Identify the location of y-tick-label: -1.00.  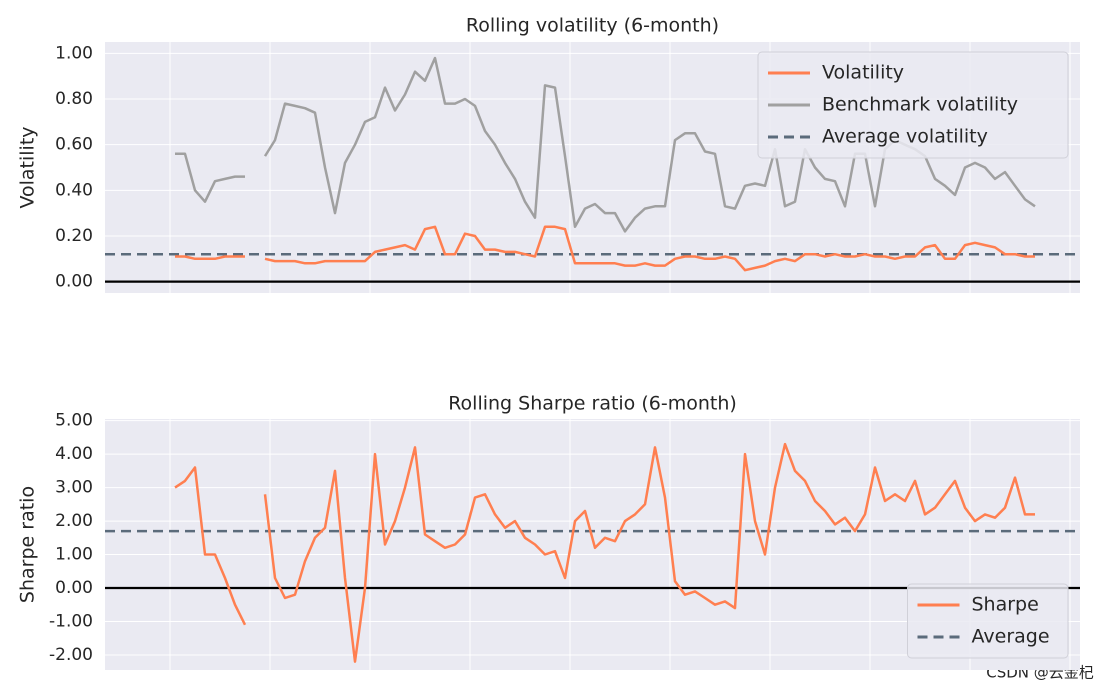
(71, 621).